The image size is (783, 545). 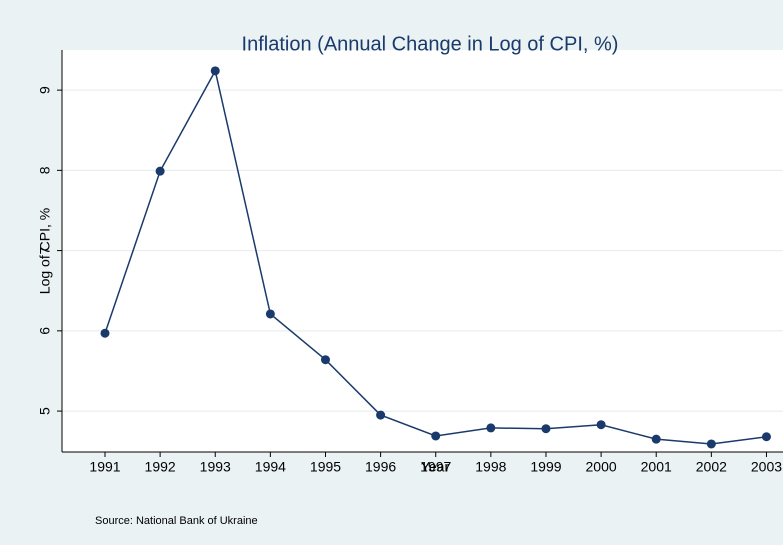 What do you see at coordinates (45, 411) in the screenshot?
I see `y-tick-label: 5` at bounding box center [45, 411].